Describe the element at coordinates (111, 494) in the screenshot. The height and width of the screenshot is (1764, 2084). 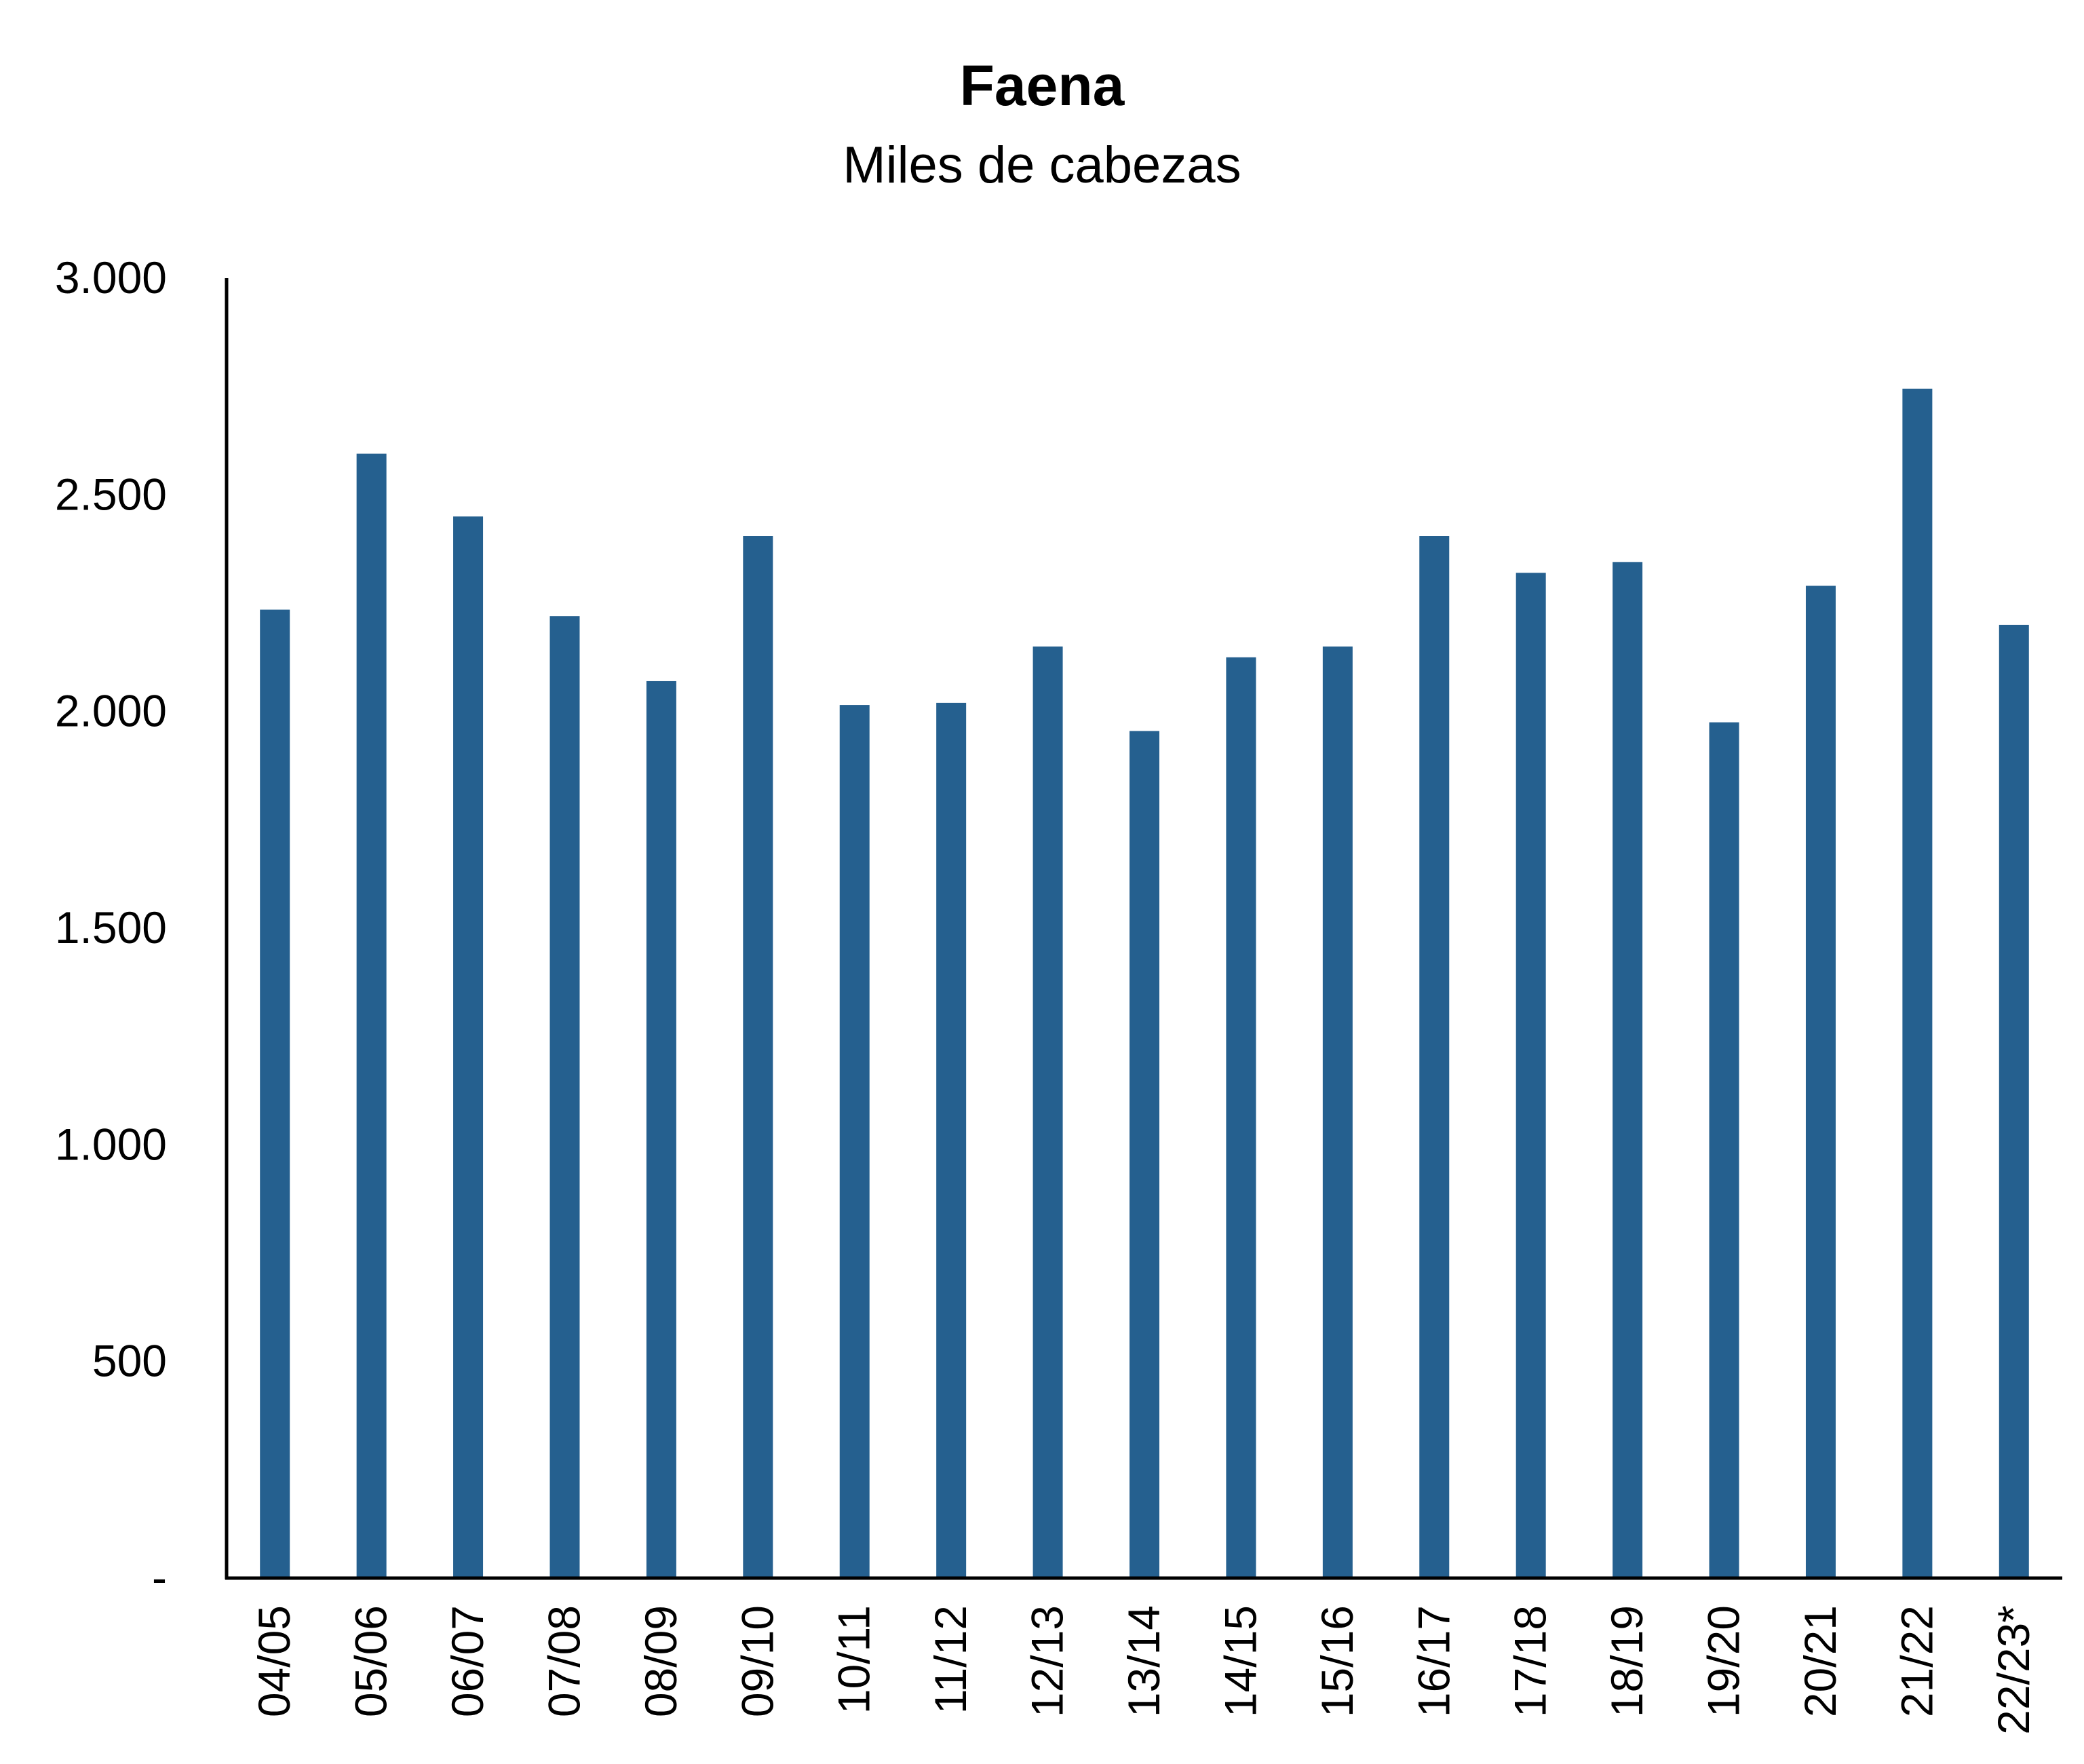
I see `y-tick-label: 2.500` at that location.